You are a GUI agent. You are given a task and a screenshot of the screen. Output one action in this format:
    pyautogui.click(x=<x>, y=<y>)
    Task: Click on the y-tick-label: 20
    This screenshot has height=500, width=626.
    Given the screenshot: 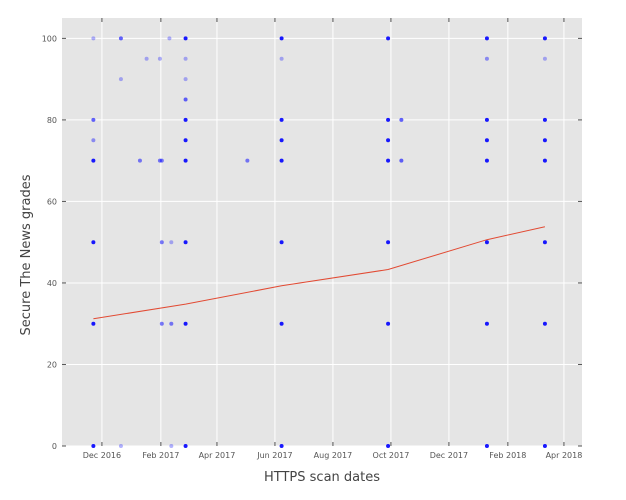 What is the action you would take?
    pyautogui.click(x=52, y=364)
    